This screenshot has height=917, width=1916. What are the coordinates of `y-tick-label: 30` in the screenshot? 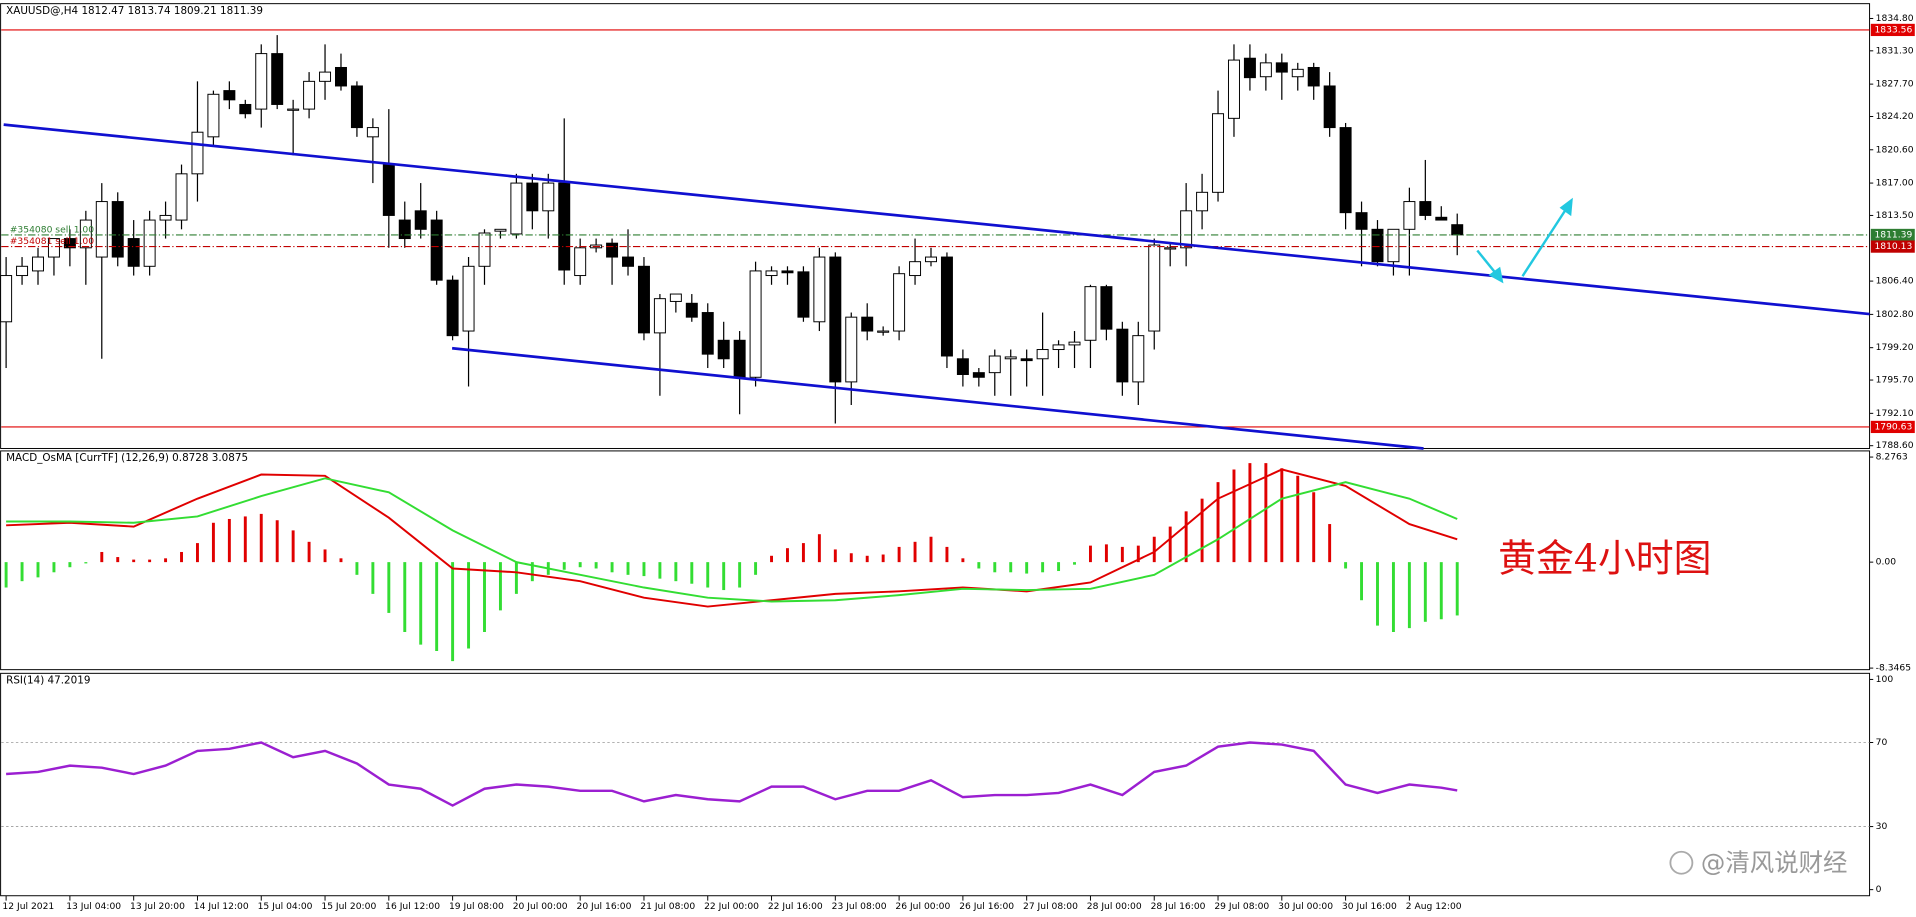 It's located at (1882, 826).